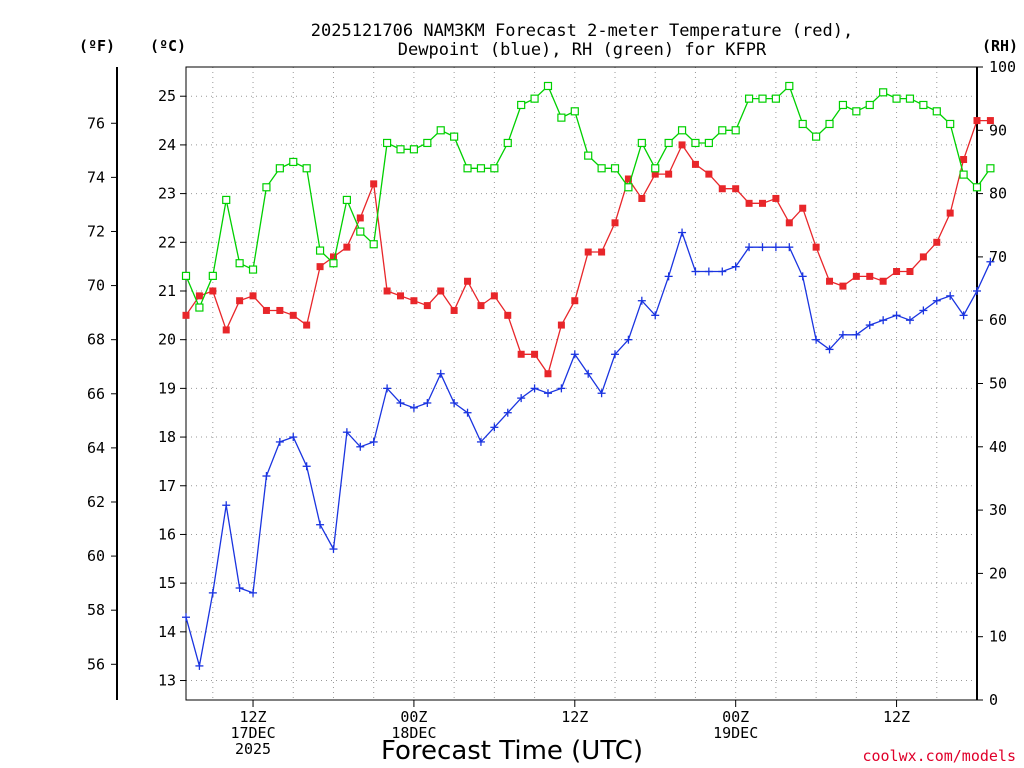 This screenshot has height=768, width=1024. What do you see at coordinates (96, 556) in the screenshot?
I see `f-tick-label: 60` at bounding box center [96, 556].